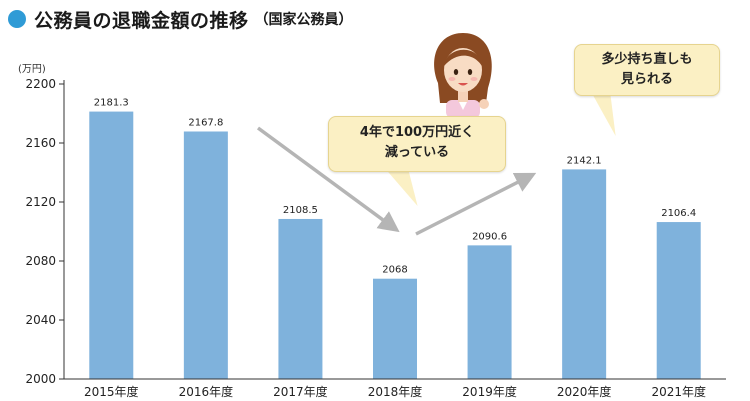 The width and height of the screenshot is (750, 401). I want to click on bar-value-label: 2167.8, so click(205, 122).